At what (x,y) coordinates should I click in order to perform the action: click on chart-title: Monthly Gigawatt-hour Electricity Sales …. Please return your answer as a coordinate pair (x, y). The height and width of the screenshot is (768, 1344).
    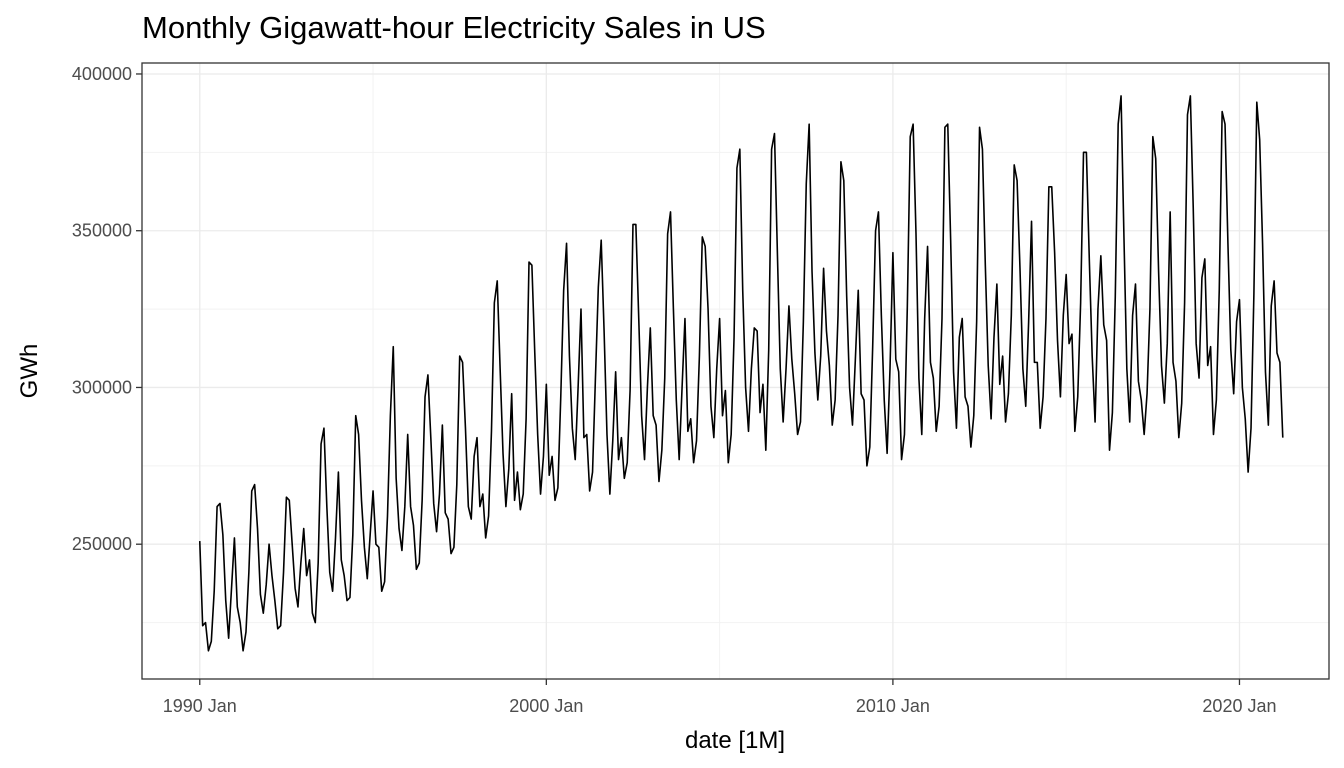
    Looking at the image, I should click on (454, 27).